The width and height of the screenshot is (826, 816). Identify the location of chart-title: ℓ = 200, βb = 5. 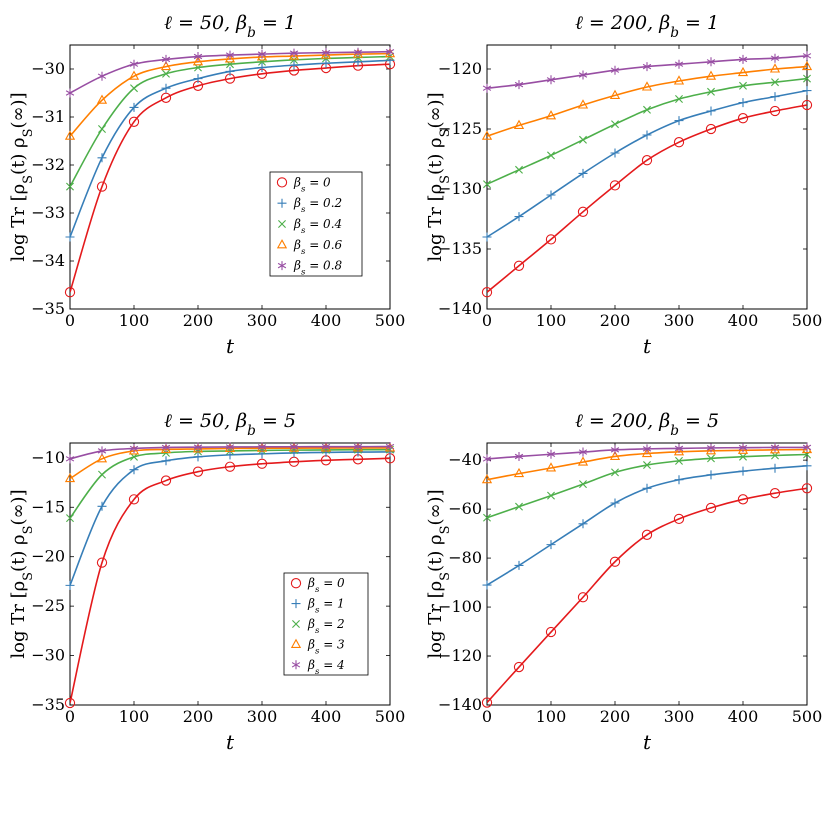
(647, 424).